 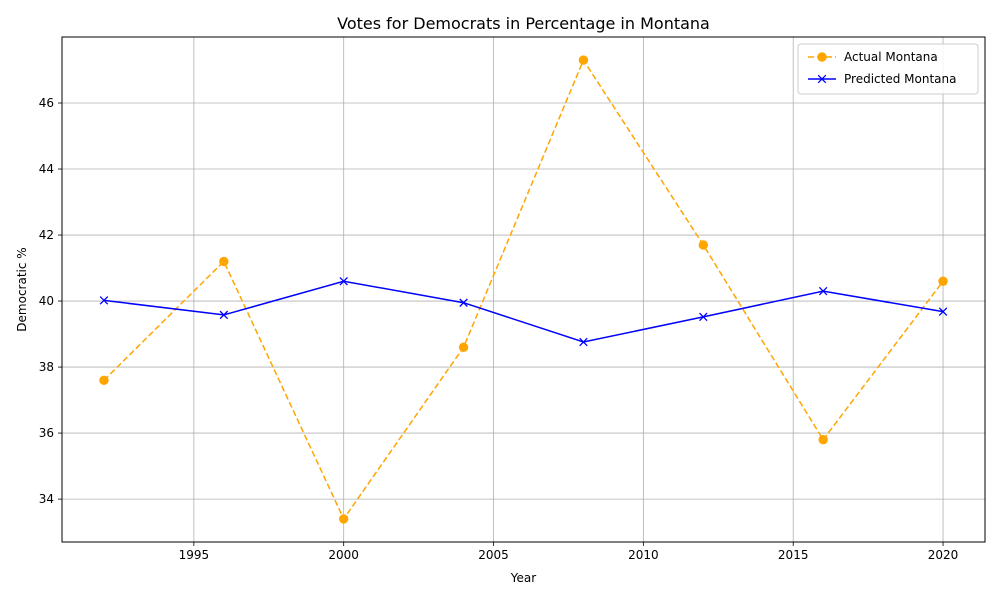 I want to click on x-tick-label: 2015, so click(x=793, y=555).